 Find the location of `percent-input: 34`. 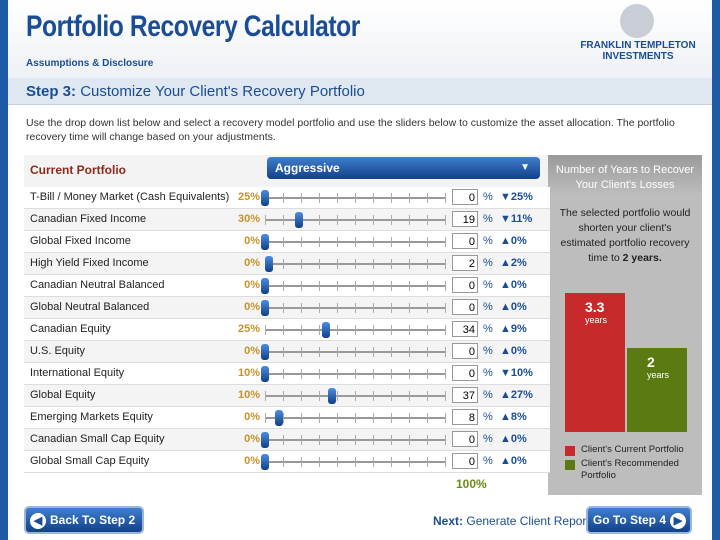

percent-input: 34 is located at coordinates (465, 329).